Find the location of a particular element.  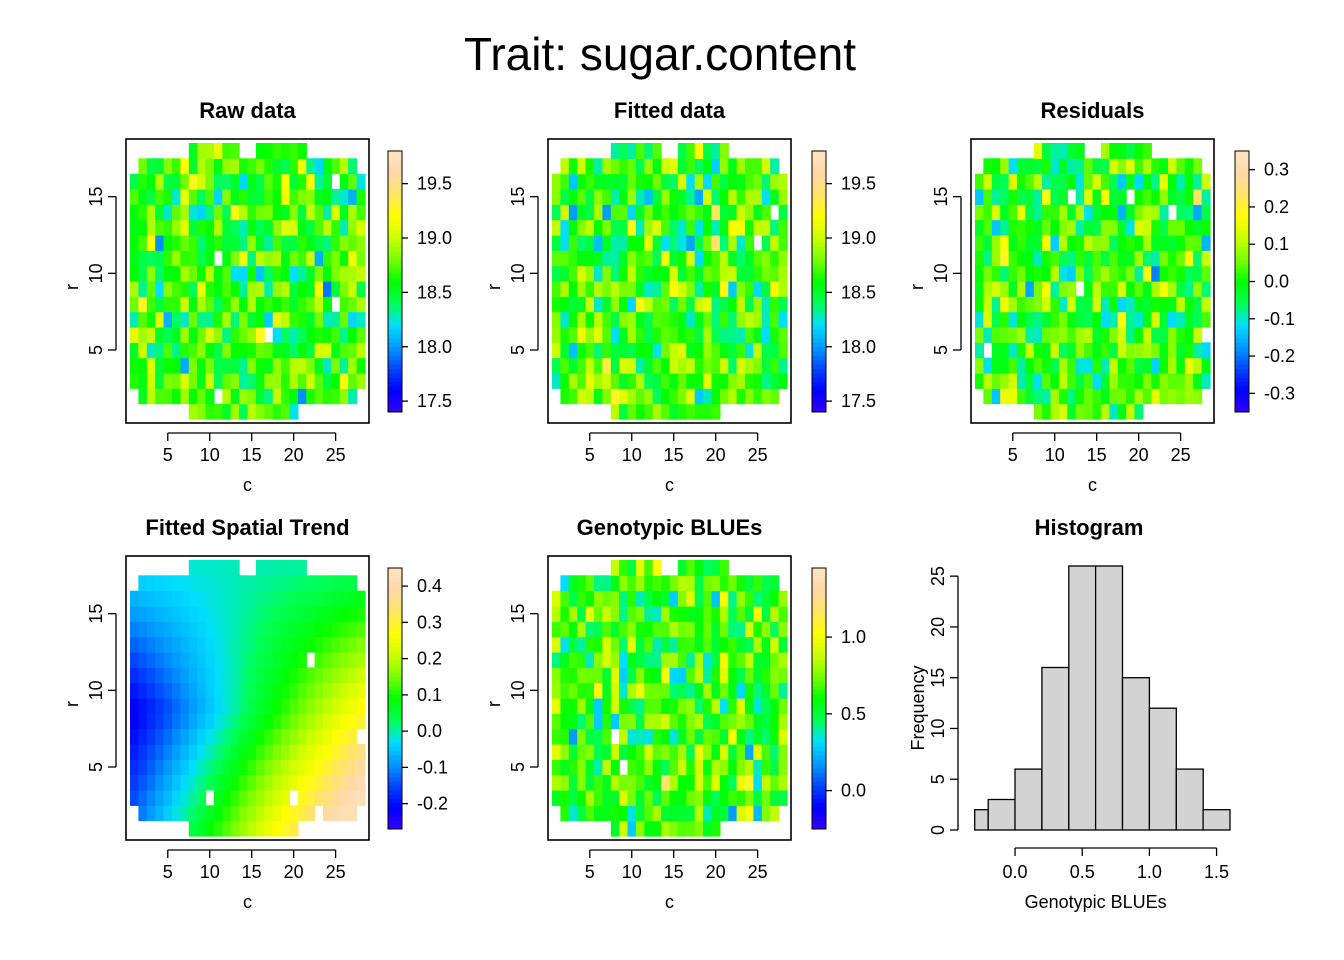

y-tick-label: 5 is located at coordinates (941, 350).